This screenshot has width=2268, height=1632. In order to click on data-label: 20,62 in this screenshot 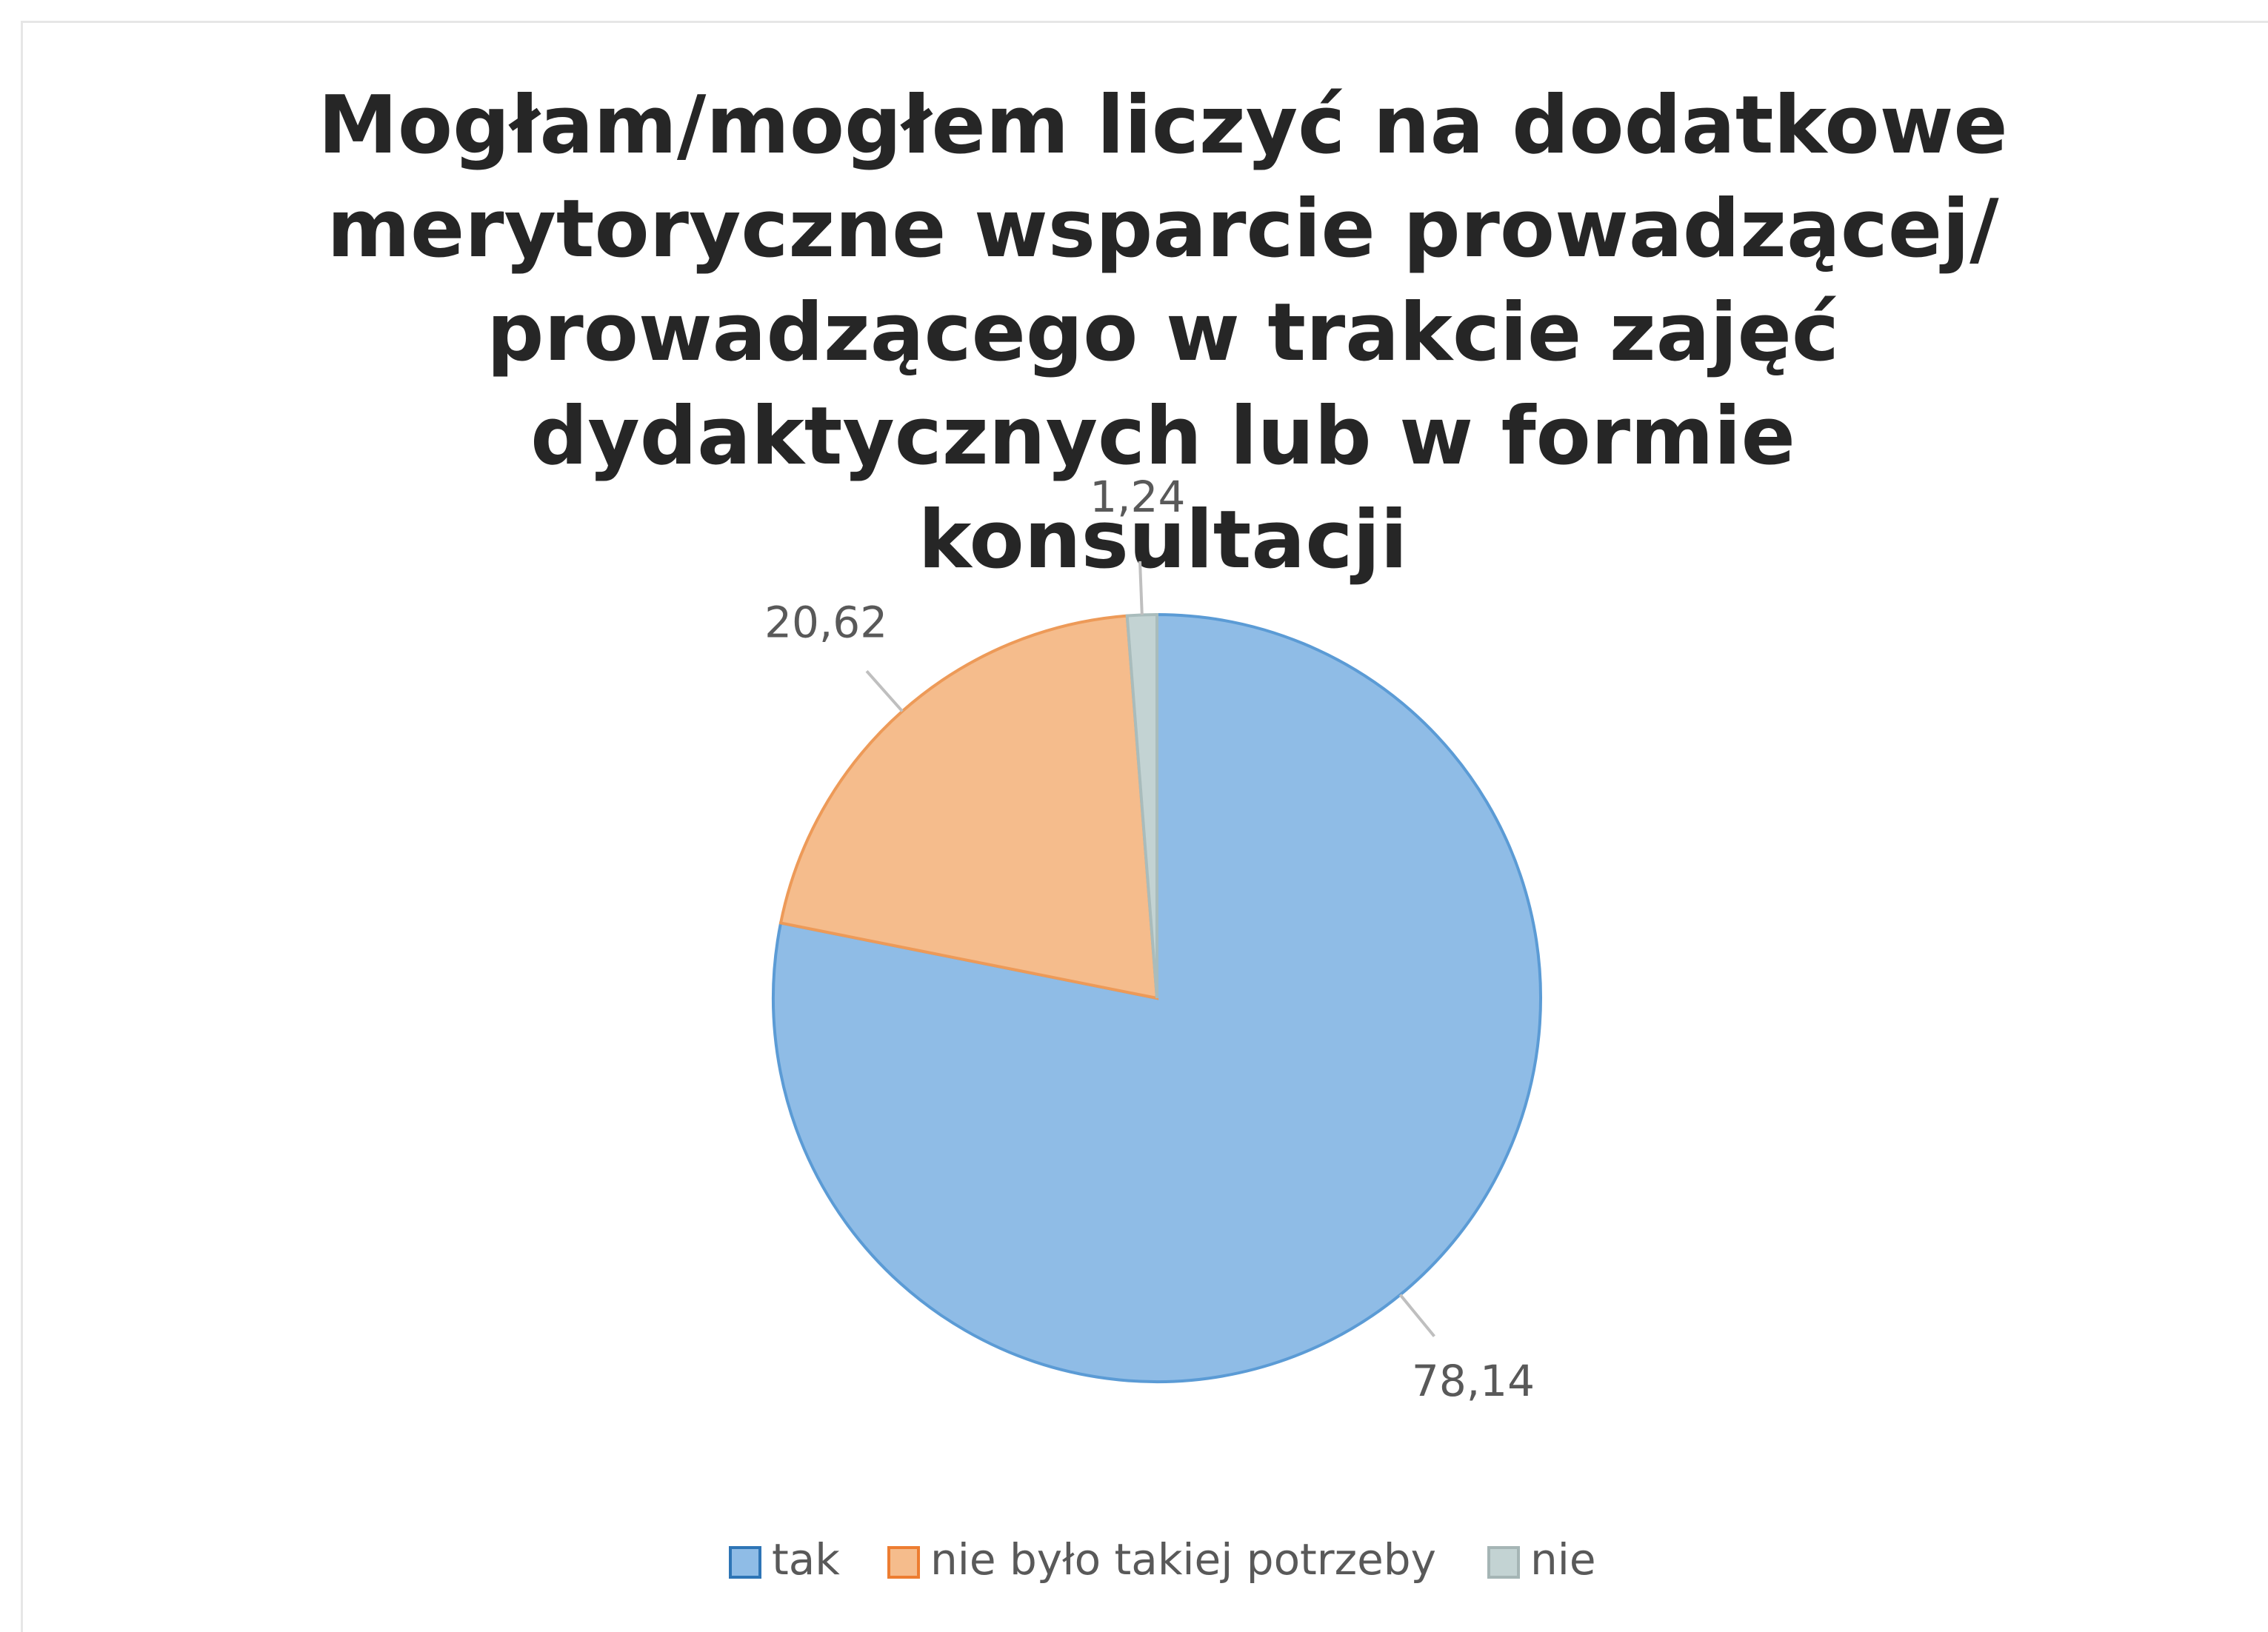, I will do `click(826, 622)`.